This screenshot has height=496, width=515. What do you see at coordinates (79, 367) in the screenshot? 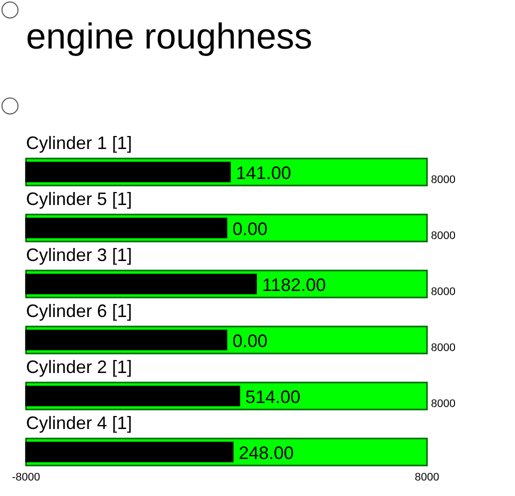
I see `y-tick-label: Cylinder 2 [1]` at bounding box center [79, 367].